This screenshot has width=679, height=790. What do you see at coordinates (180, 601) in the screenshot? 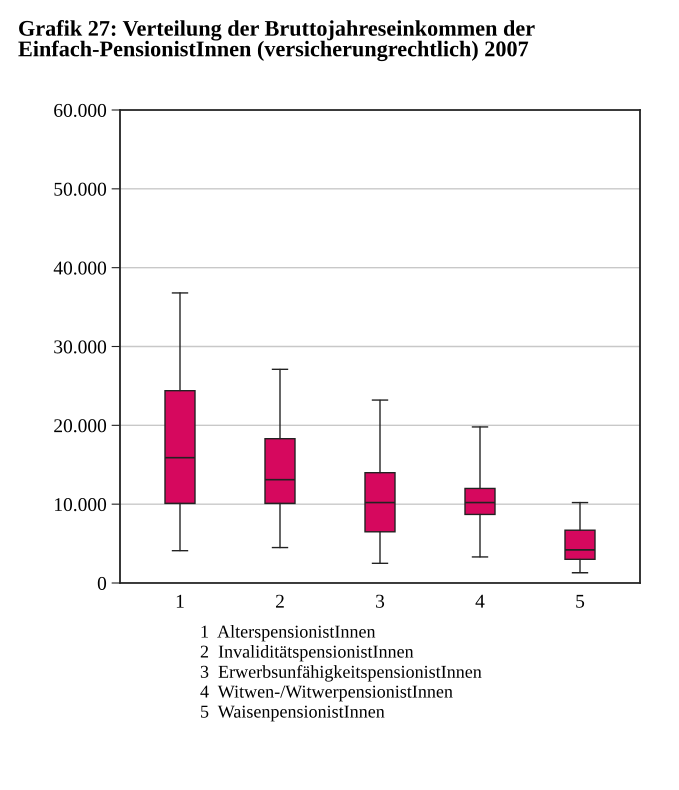
I see `x-tick-label: 1` at bounding box center [180, 601].